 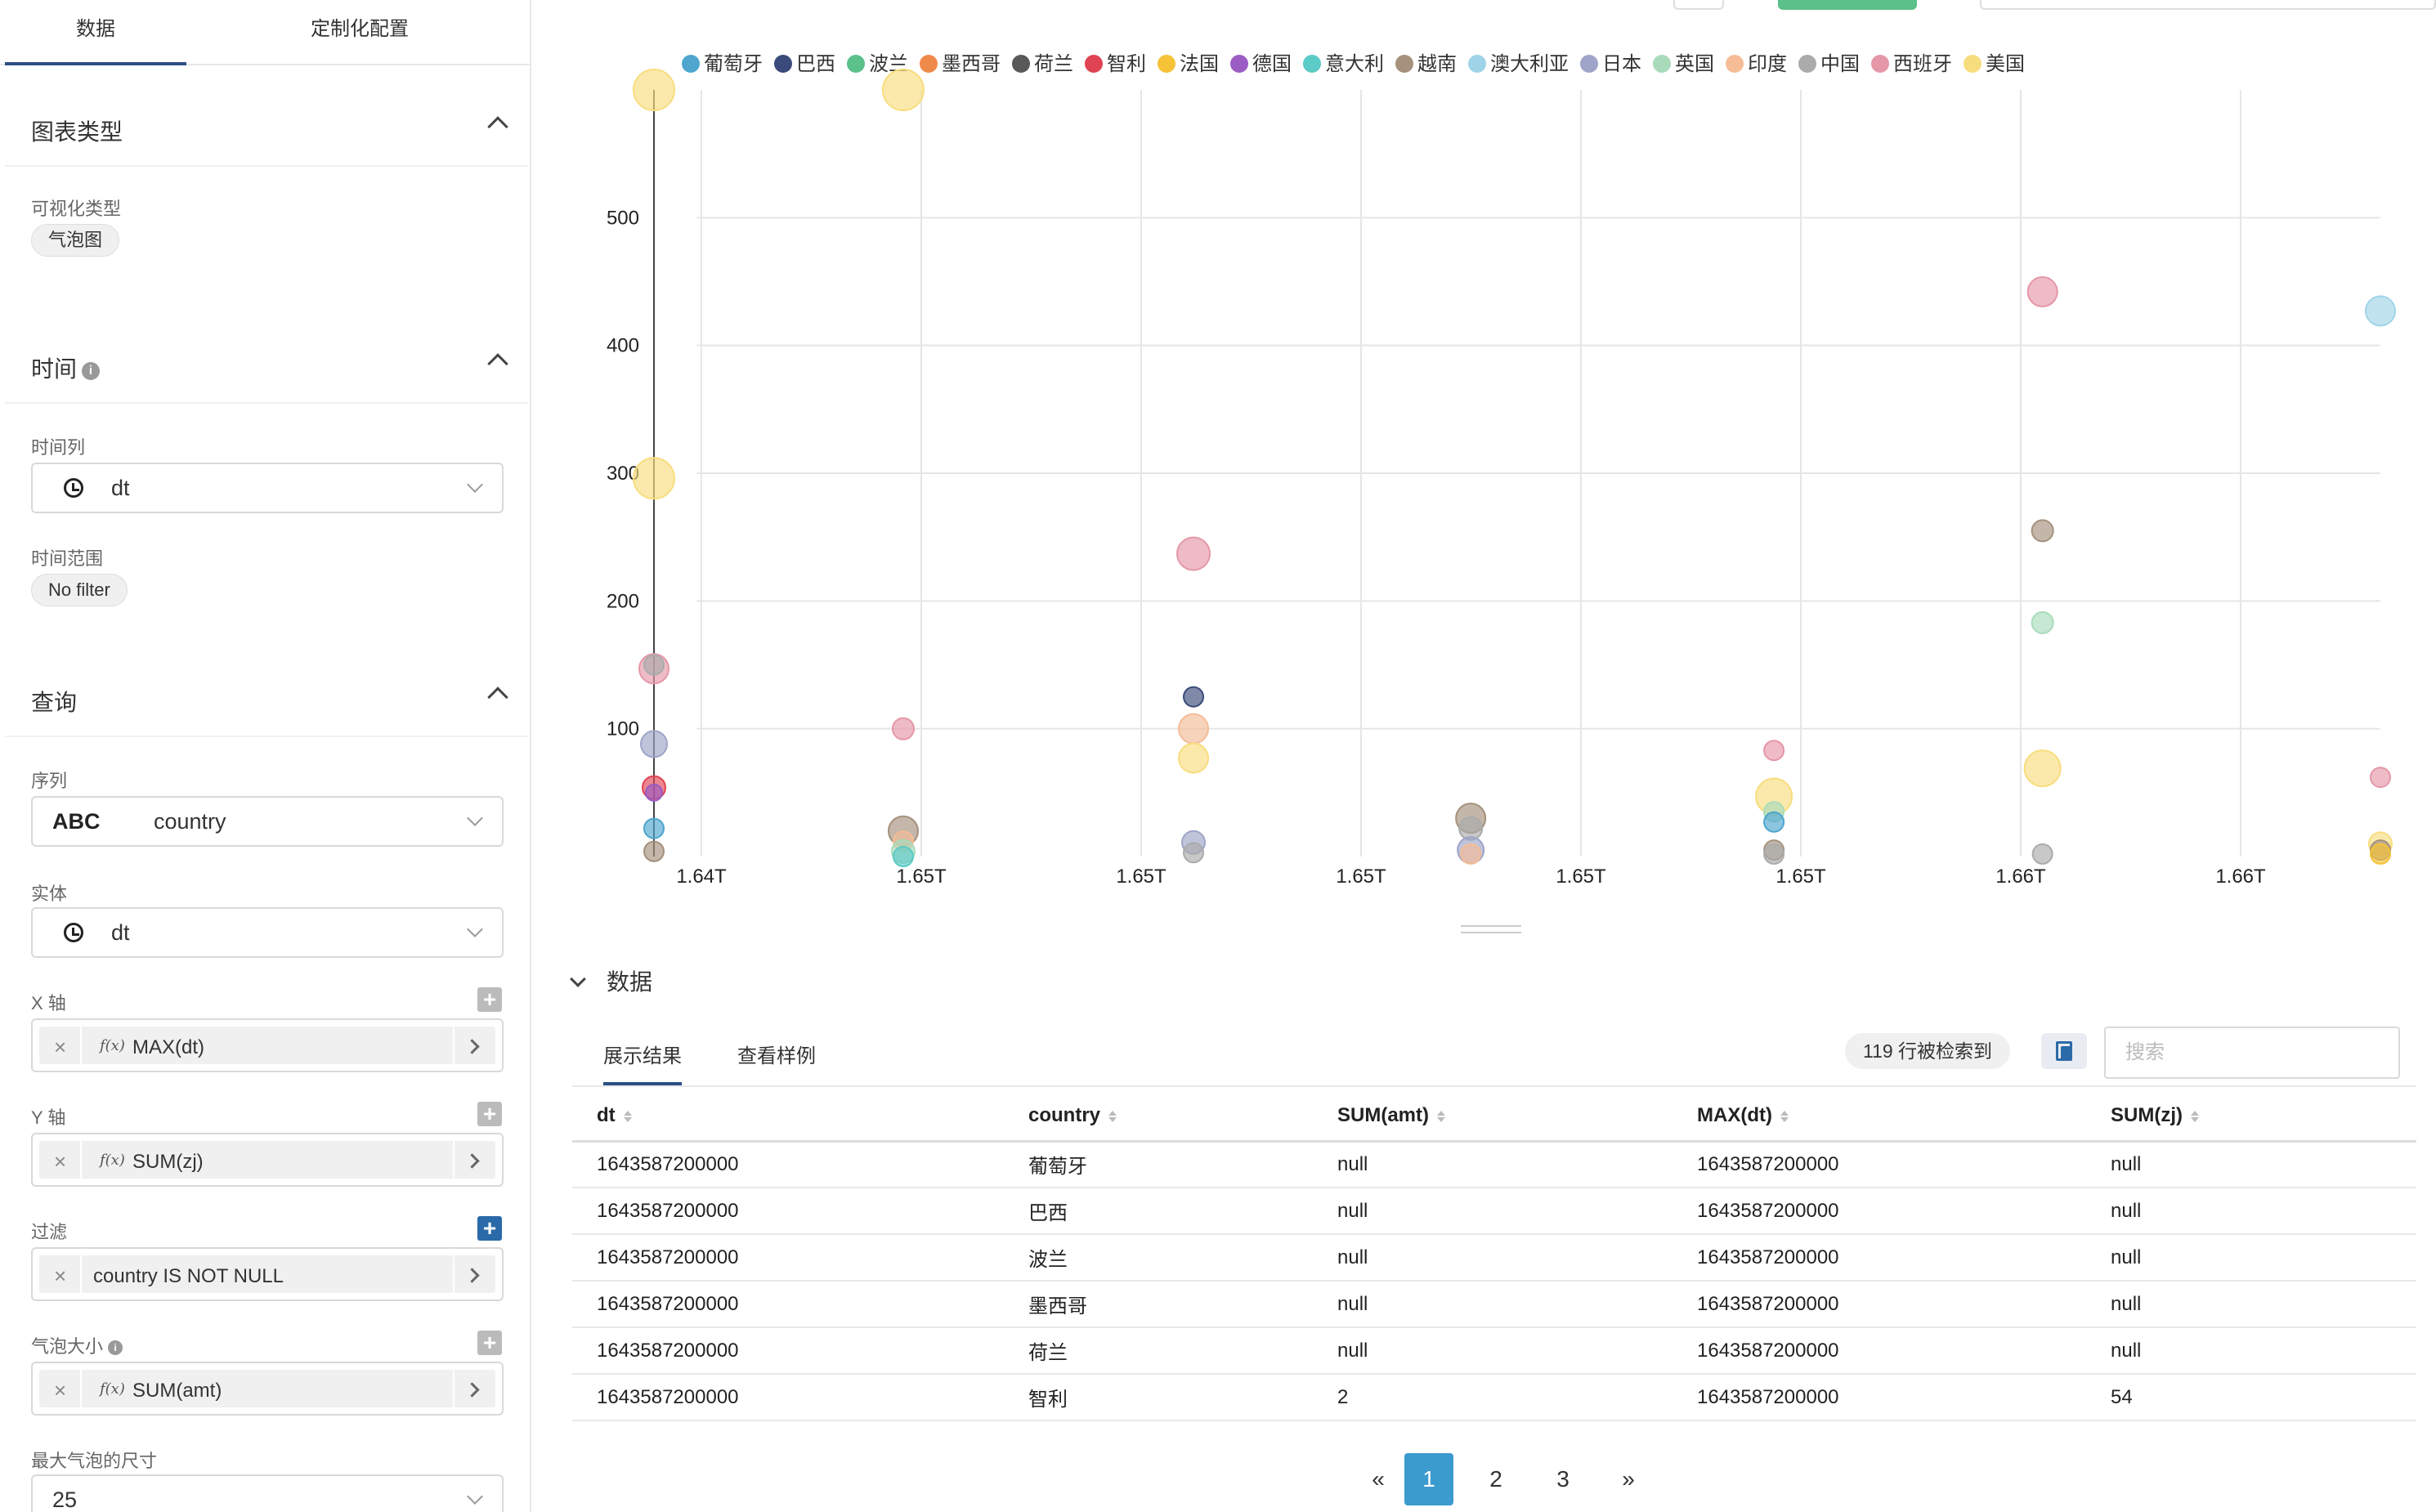 I want to click on legend-item: 波兰, so click(x=877, y=61).